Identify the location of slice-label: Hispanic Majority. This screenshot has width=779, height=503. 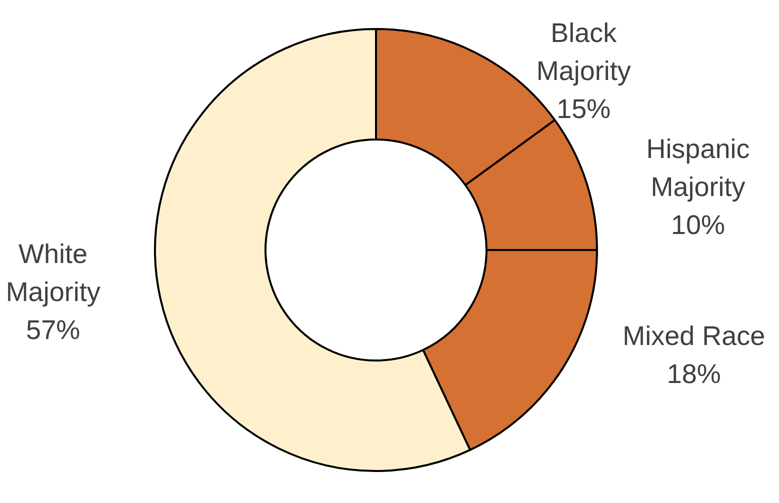
(698, 168).